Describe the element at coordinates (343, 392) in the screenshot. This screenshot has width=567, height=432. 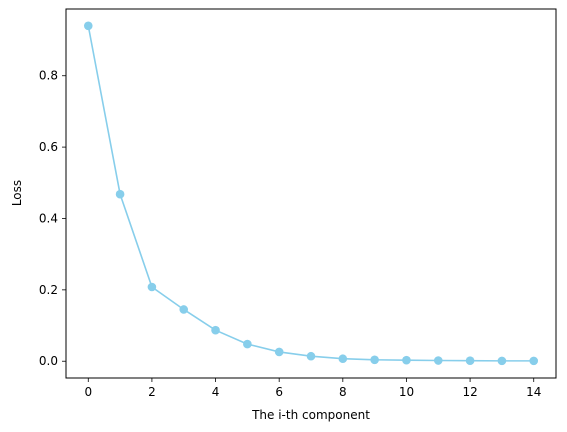
I see `x-tick-label: 8` at that location.